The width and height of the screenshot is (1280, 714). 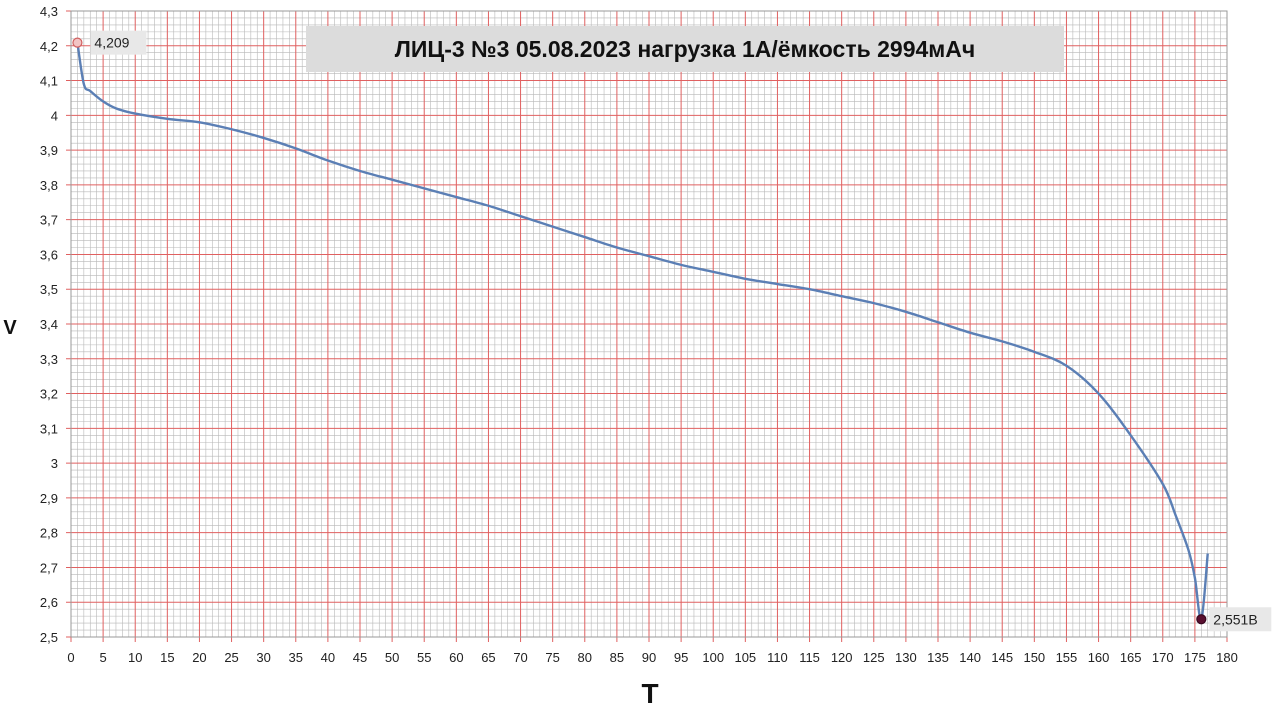 I want to click on x-tick-label: 5, so click(x=102, y=657).